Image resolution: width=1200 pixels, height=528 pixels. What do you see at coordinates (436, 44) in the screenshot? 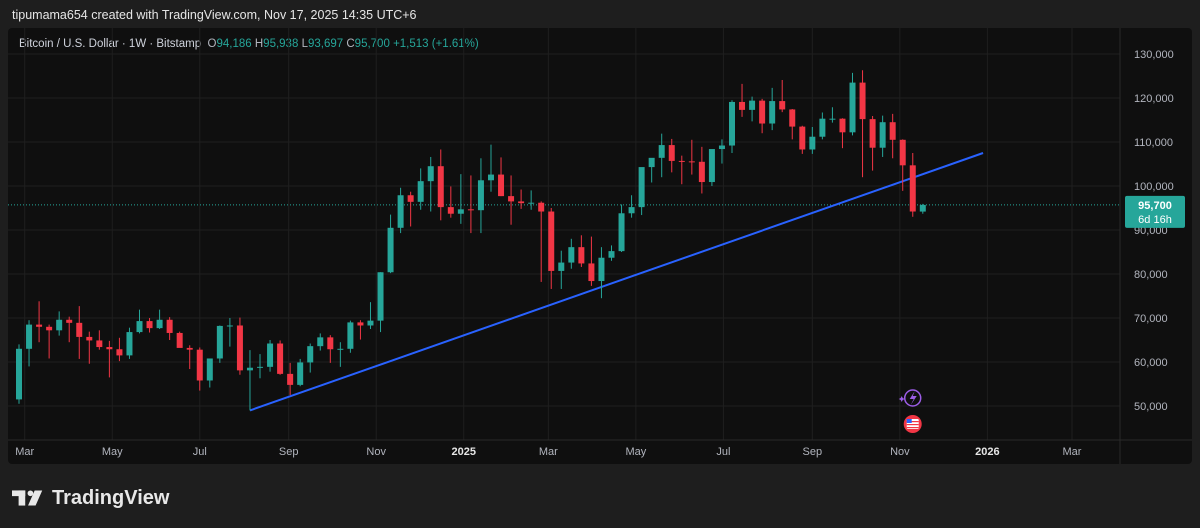
I see `change-value: +1,513 (+1.61%)` at bounding box center [436, 44].